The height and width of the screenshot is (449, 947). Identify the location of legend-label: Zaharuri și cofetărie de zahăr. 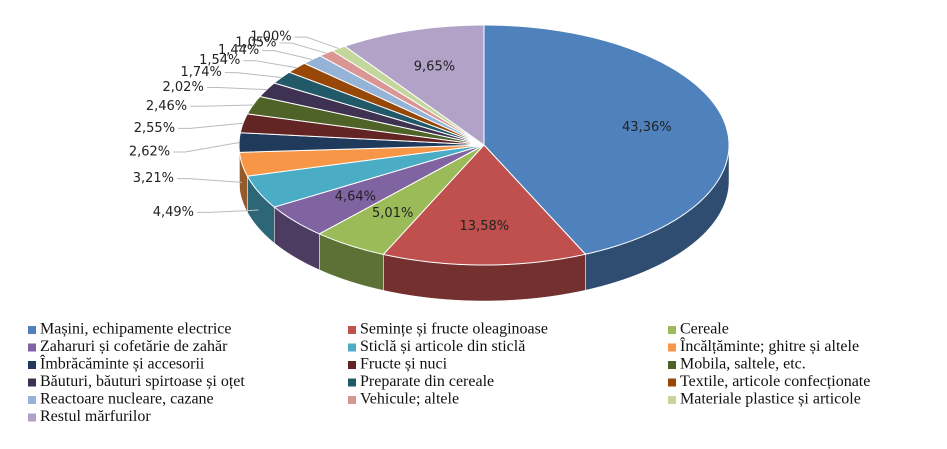
(134, 346).